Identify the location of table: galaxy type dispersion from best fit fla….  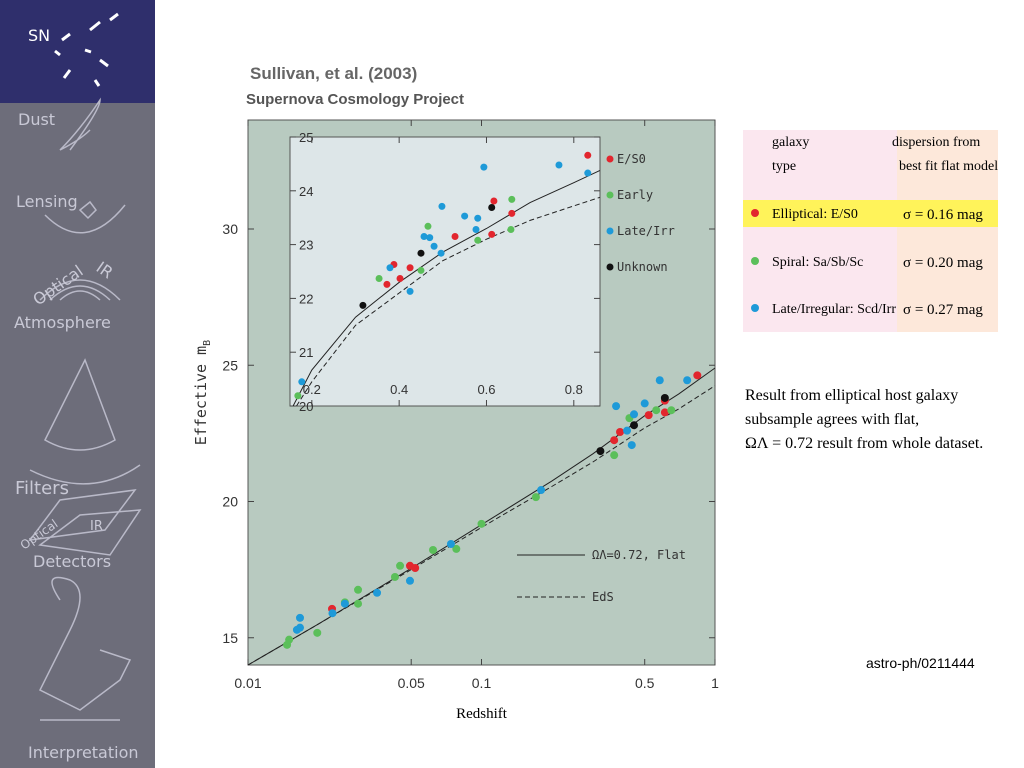
(870, 231).